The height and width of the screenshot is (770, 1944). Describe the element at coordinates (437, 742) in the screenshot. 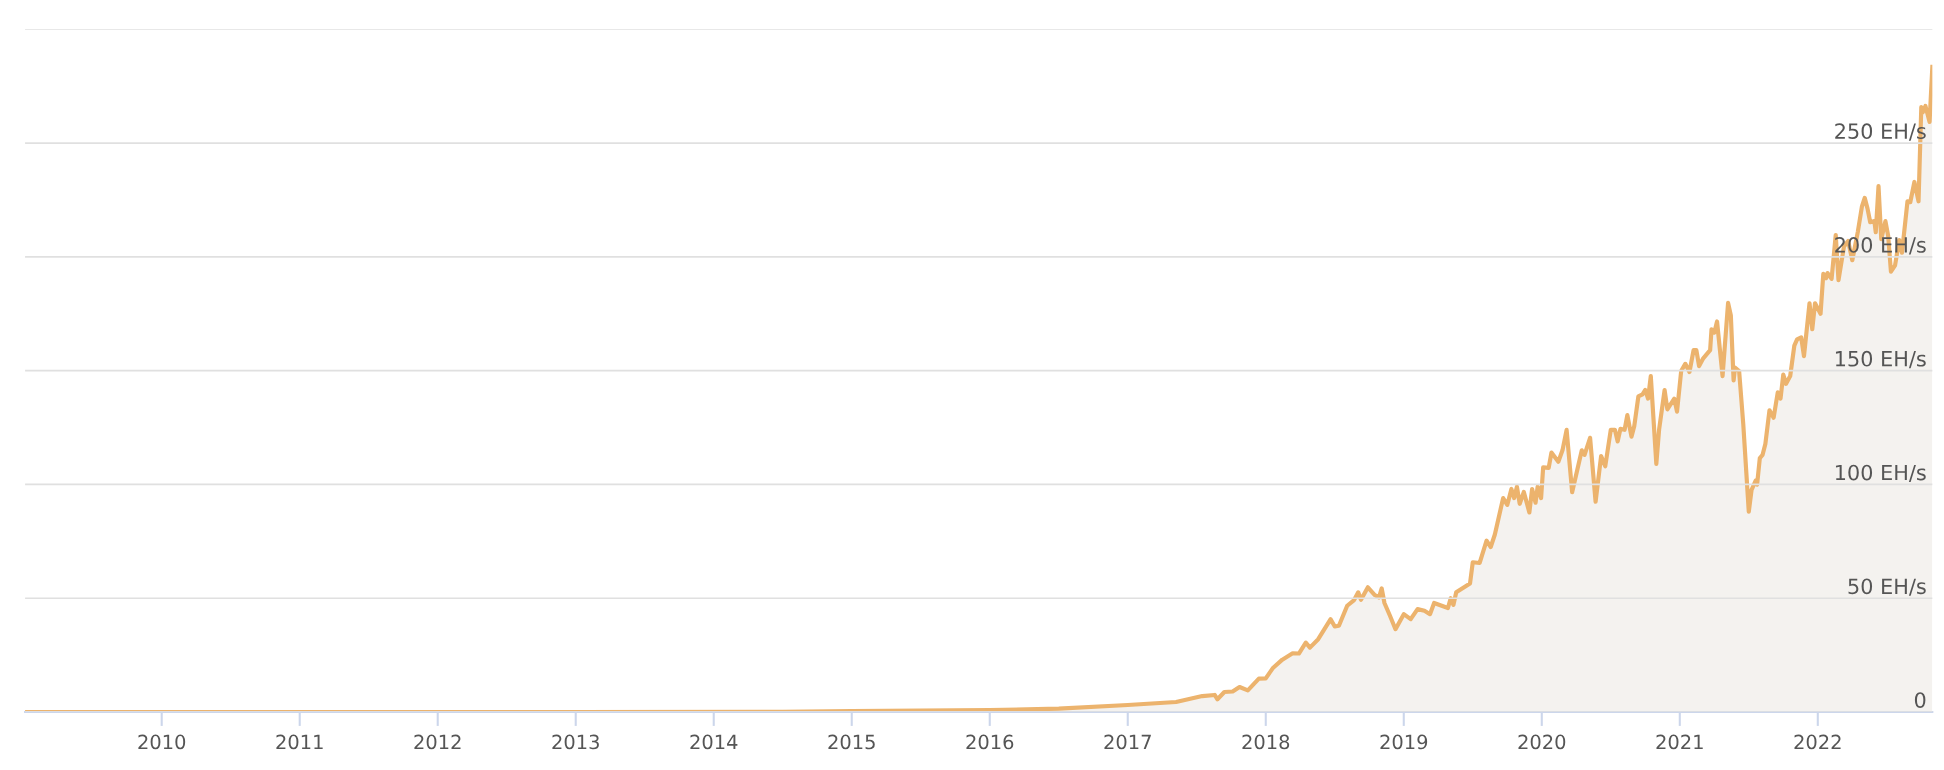

I see `x-tick-label: 2012` at that location.